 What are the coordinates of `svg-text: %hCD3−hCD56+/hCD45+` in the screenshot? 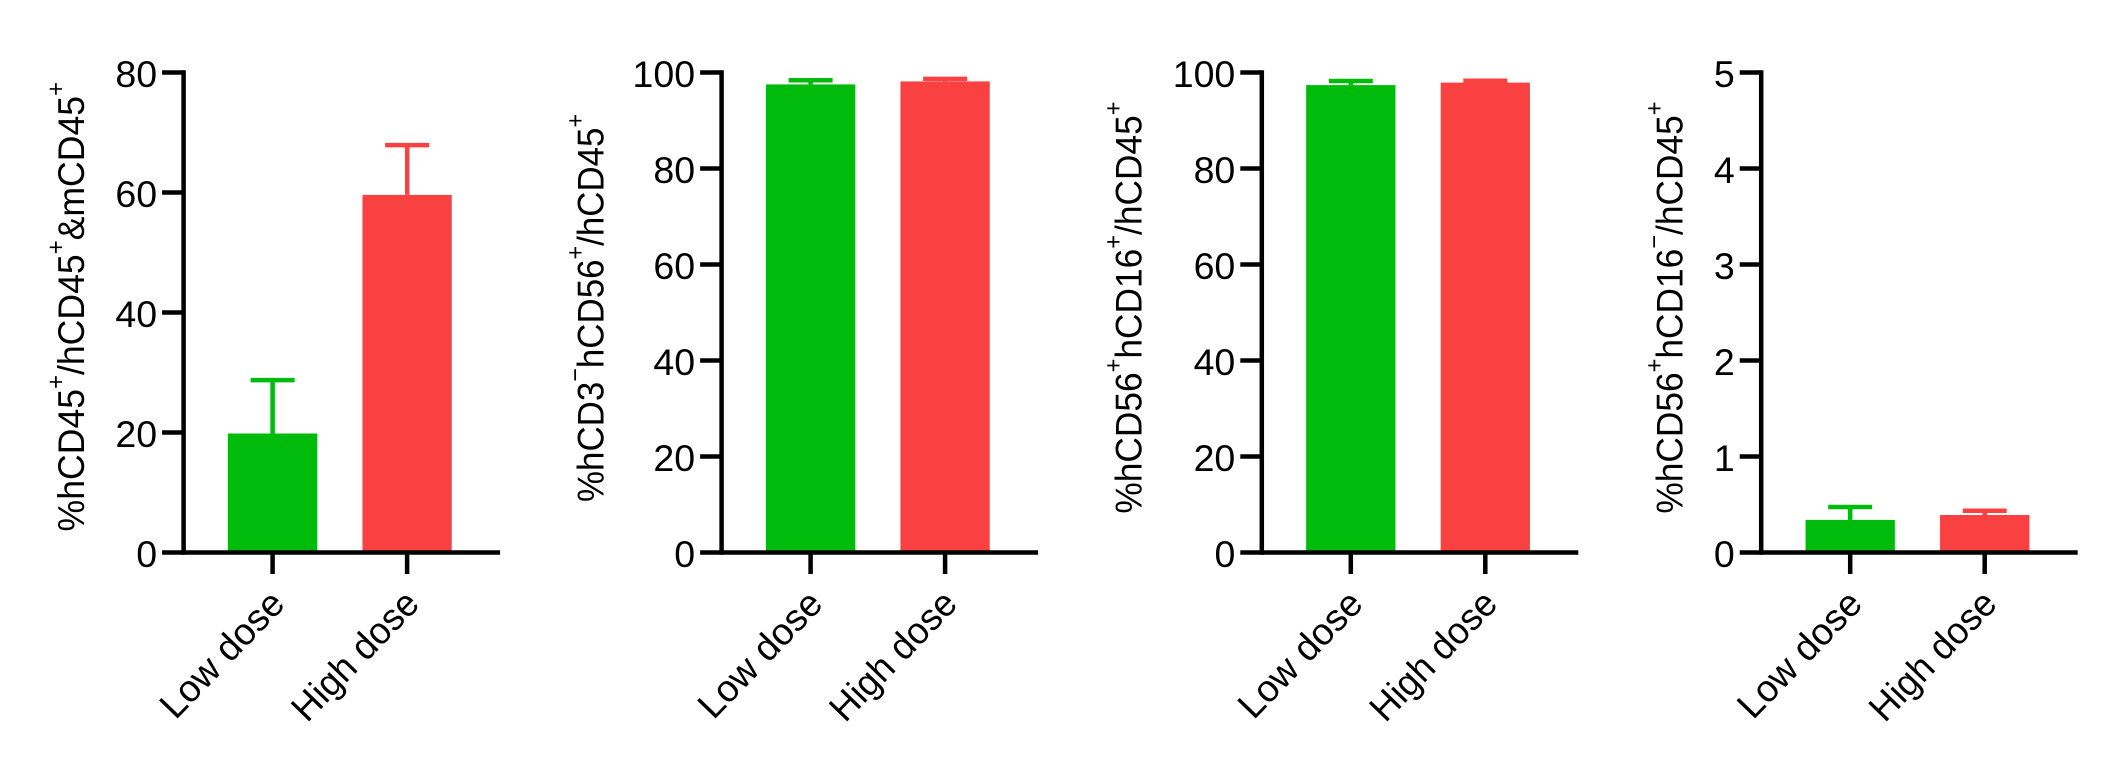 It's located at (587, 308).